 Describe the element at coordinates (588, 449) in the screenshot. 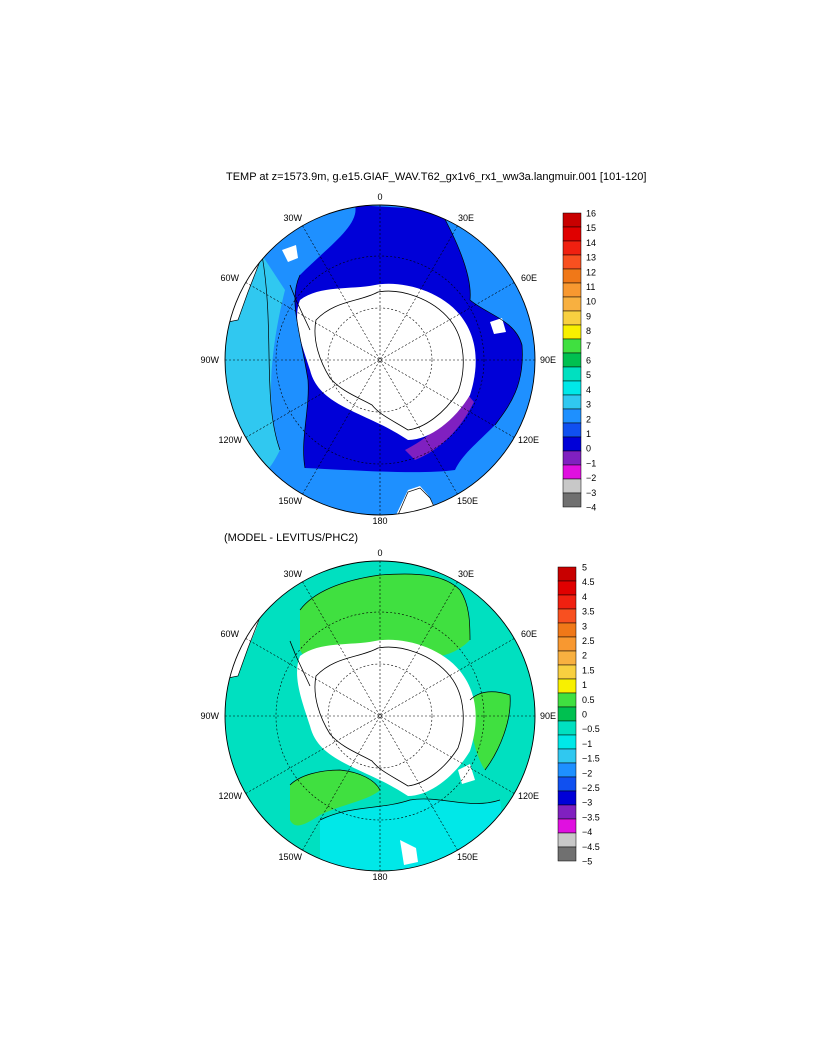

I see `colorbar-tick-label: 0` at that location.